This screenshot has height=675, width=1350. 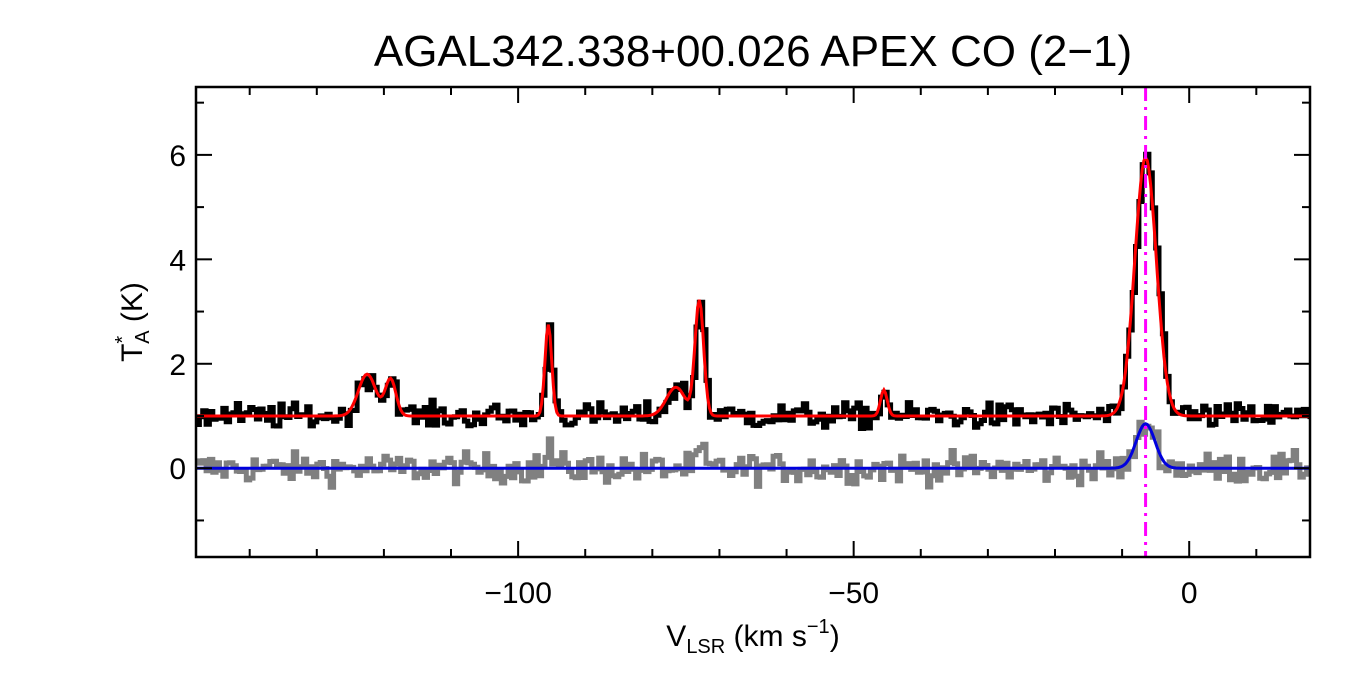 I want to click on x-axis-label: VLSR (km s−1), so click(x=752, y=637).